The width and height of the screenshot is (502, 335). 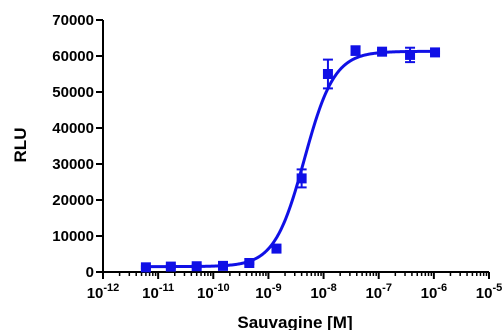 What do you see at coordinates (103, 292) in the screenshot?
I see `x-tick-label: 10⁻¹²` at bounding box center [103, 292].